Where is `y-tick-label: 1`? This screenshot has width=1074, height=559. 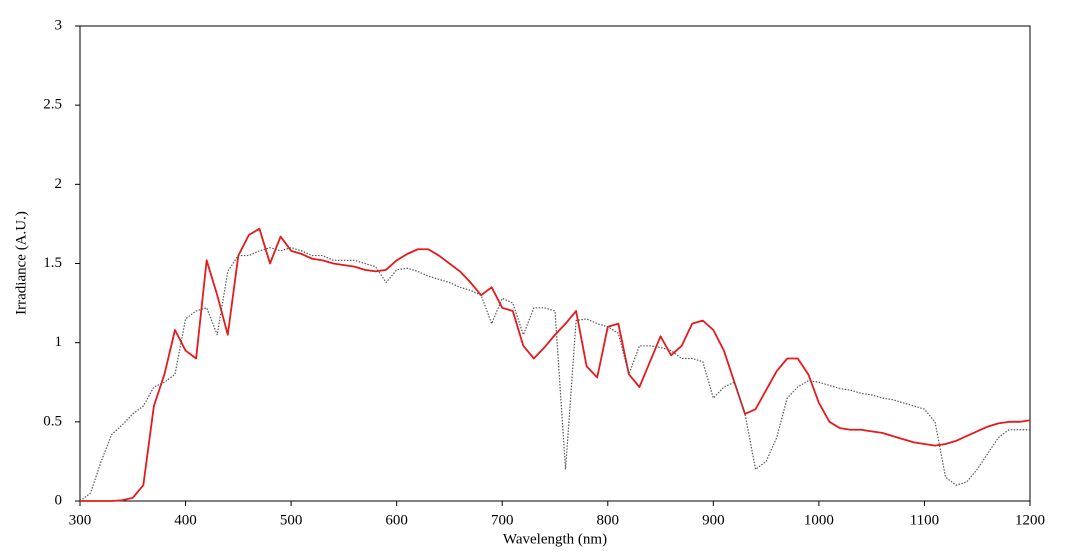 y-tick-label: 1 is located at coordinates (59, 342).